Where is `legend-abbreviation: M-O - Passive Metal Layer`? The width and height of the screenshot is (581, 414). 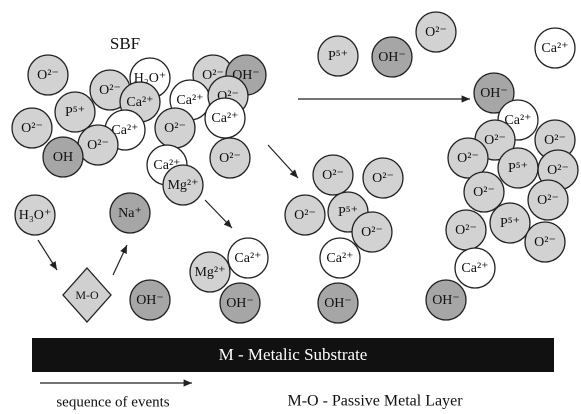
legend-abbreviation: M-O - Passive Metal Layer is located at coordinates (375, 401).